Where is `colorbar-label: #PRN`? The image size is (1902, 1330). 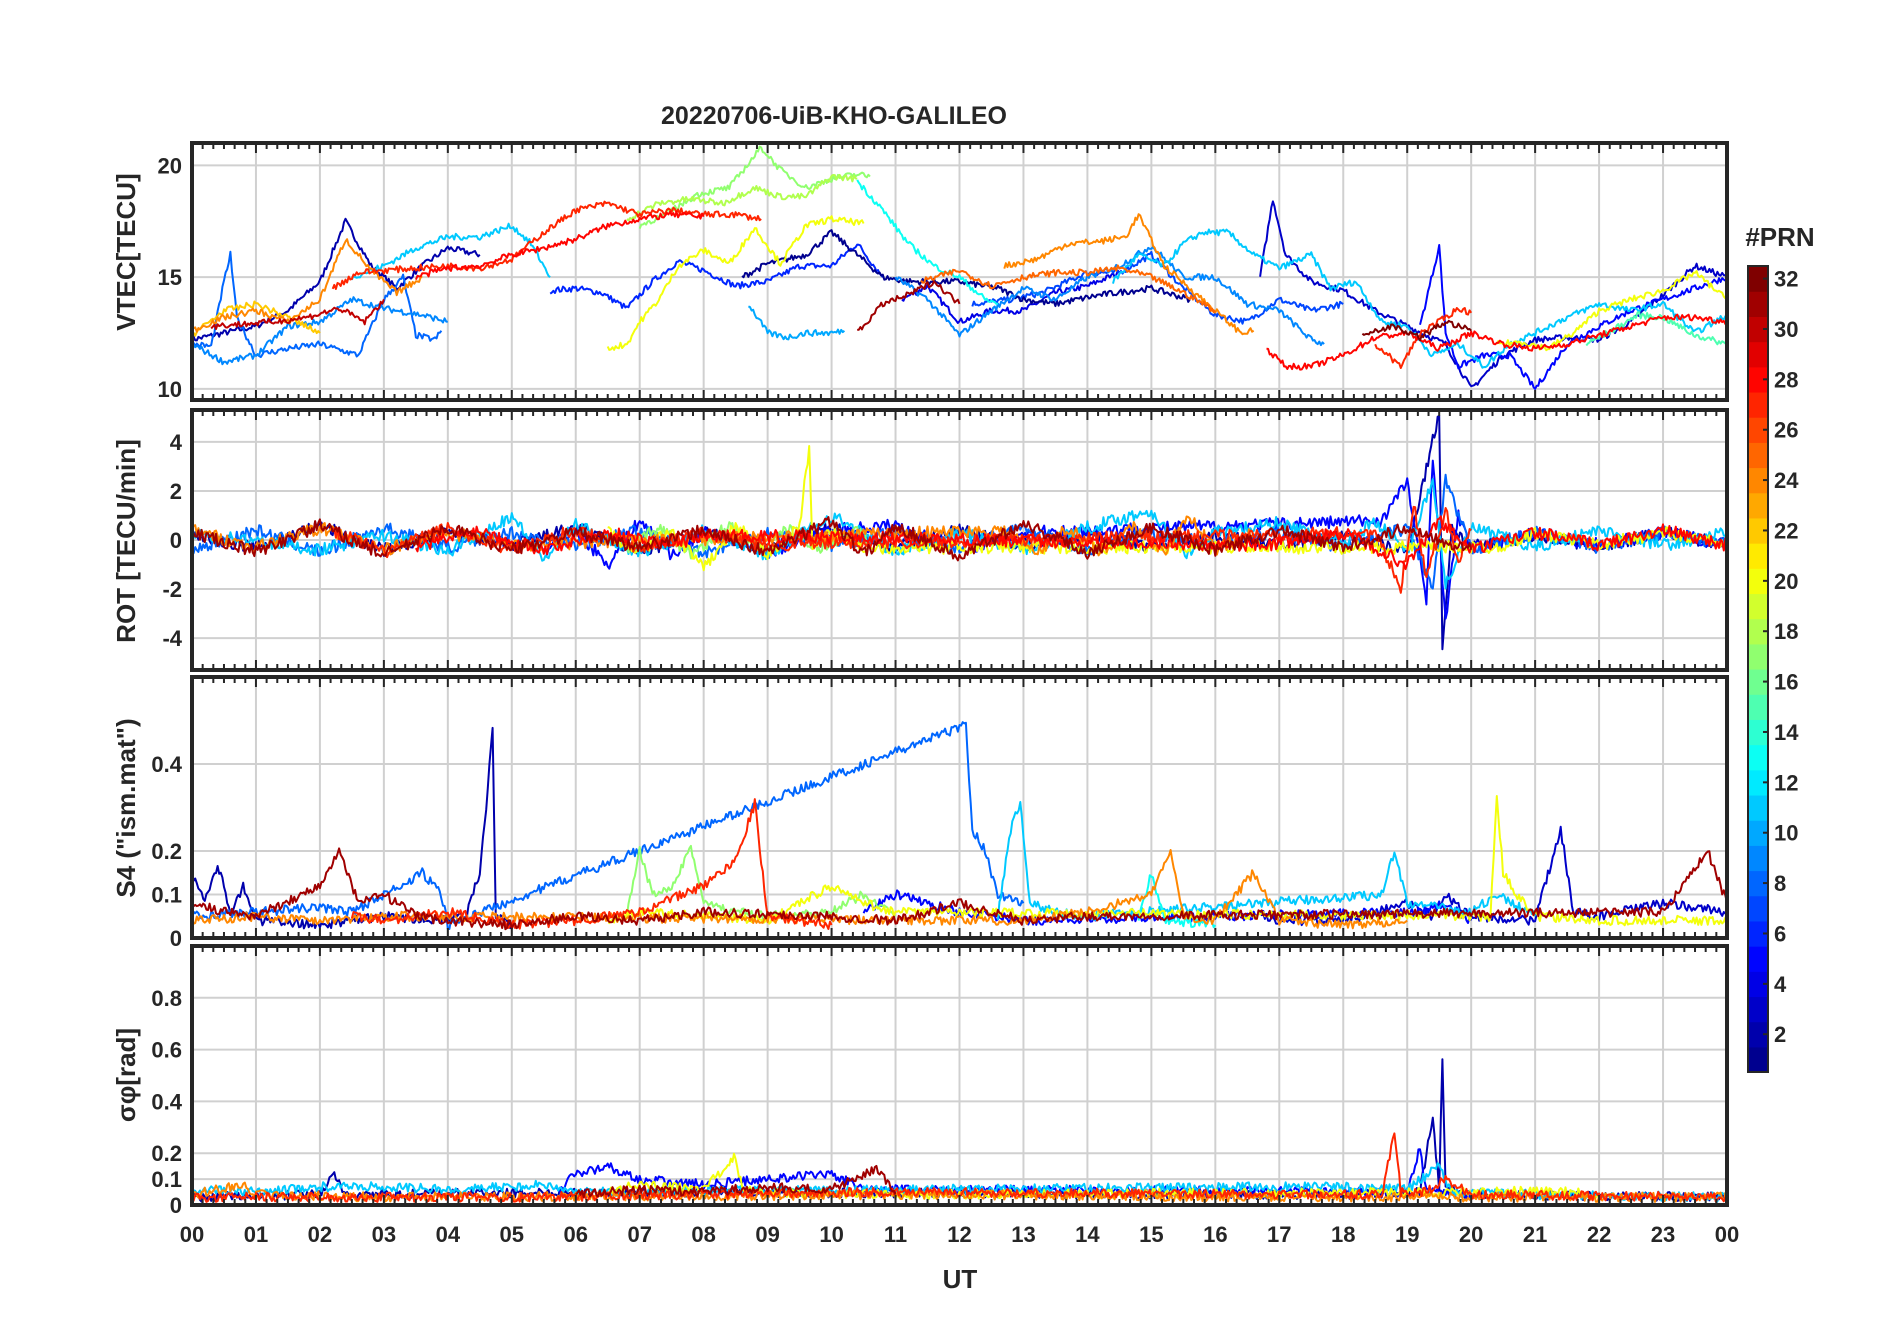
colorbar-label: #PRN is located at coordinates (1779, 237).